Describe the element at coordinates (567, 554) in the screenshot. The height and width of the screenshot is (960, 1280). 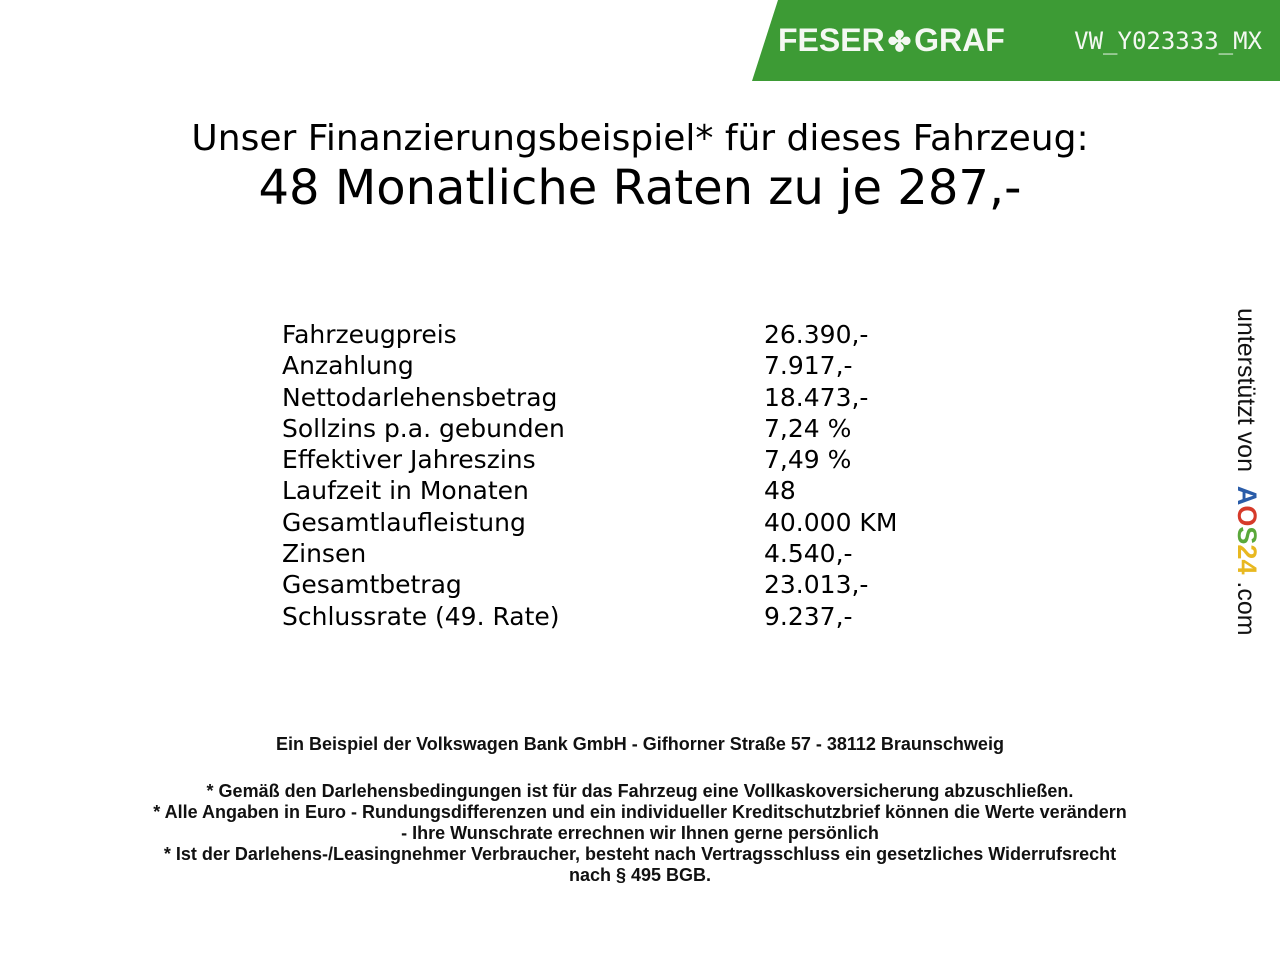
I see `table-row: Zinsen 4.540,-` at that location.